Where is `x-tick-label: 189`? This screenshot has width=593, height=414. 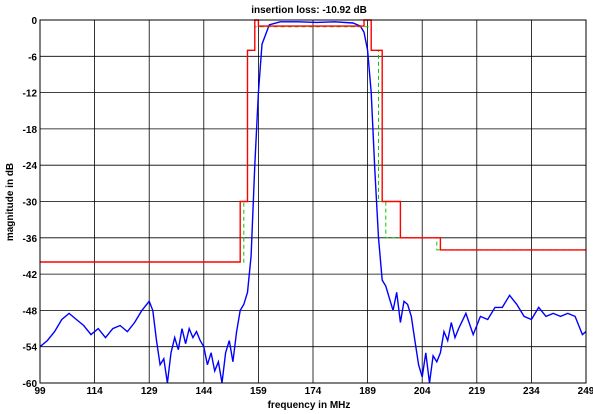
x-tick-label: 189 is located at coordinates (367, 391).